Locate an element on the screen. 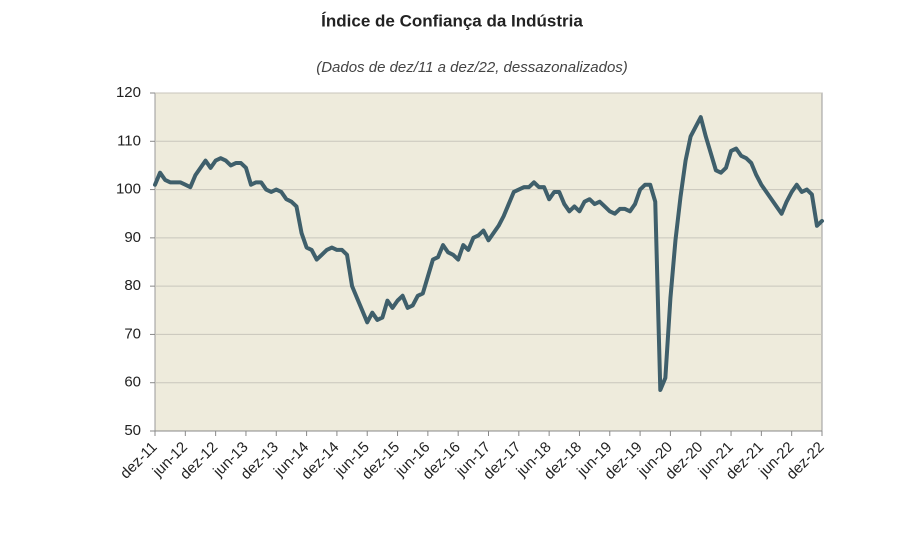 The width and height of the screenshot is (911, 548). y-tick-label: 120 is located at coordinates (128, 92).